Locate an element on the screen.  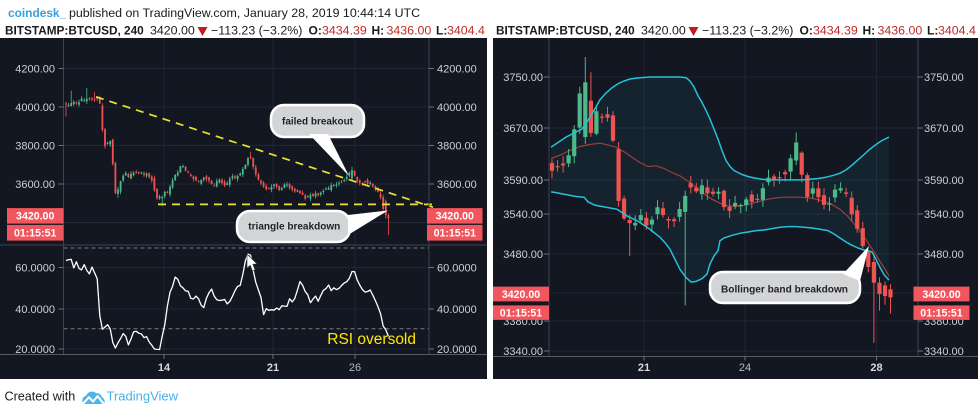
svg-text: 14 is located at coordinates (164, 368).